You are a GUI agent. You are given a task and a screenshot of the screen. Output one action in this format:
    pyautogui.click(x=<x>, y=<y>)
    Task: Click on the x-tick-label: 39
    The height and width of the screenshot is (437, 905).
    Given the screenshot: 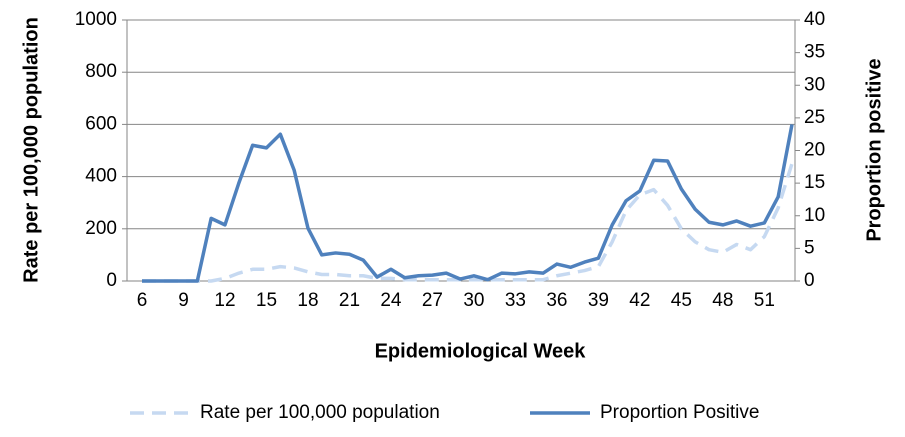 What is the action you would take?
    pyautogui.click(x=598, y=300)
    